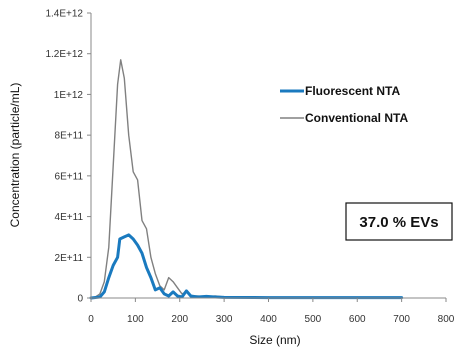 Image resolution: width=454 pixels, height=352 pixels. I want to click on x-tick-label: 200, so click(179, 319).